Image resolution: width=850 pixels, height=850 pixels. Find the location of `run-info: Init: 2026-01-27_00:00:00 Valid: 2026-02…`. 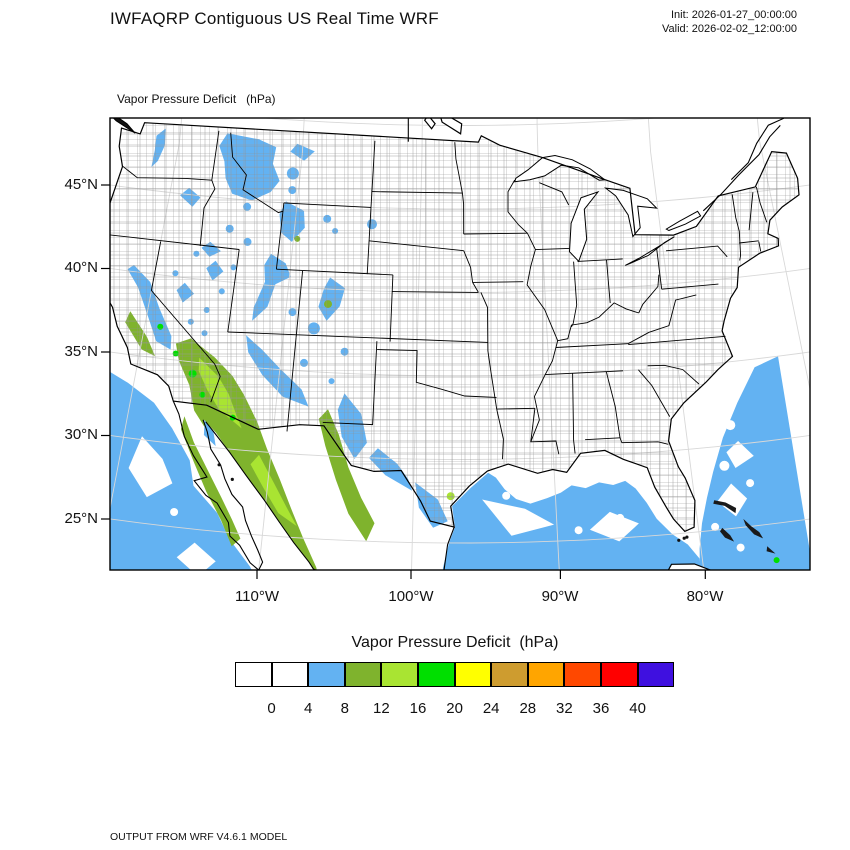

run-info: Init: 2026-01-27_00:00:00 Valid: 2026-02… is located at coordinates (698, 22).